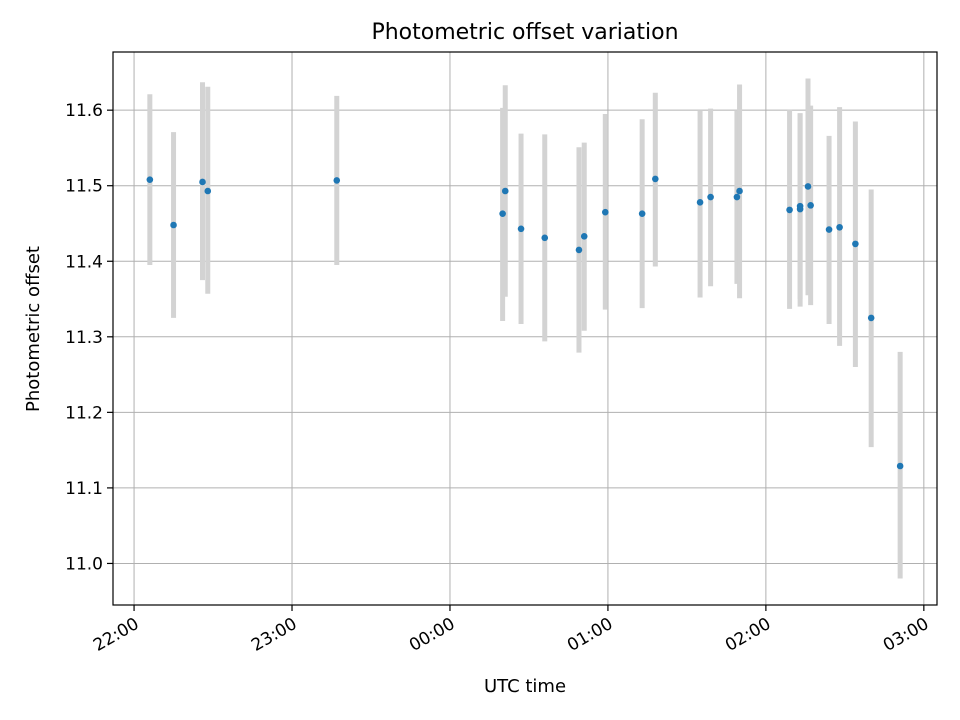 The image size is (960, 720). Describe the element at coordinates (525, 686) in the screenshot. I see `x-axis-label: UTC time` at that location.